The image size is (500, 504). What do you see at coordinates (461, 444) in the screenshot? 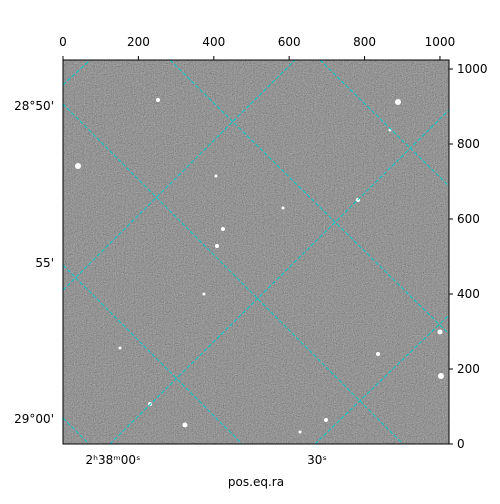
I see `y-tick-label: 0` at bounding box center [461, 444].